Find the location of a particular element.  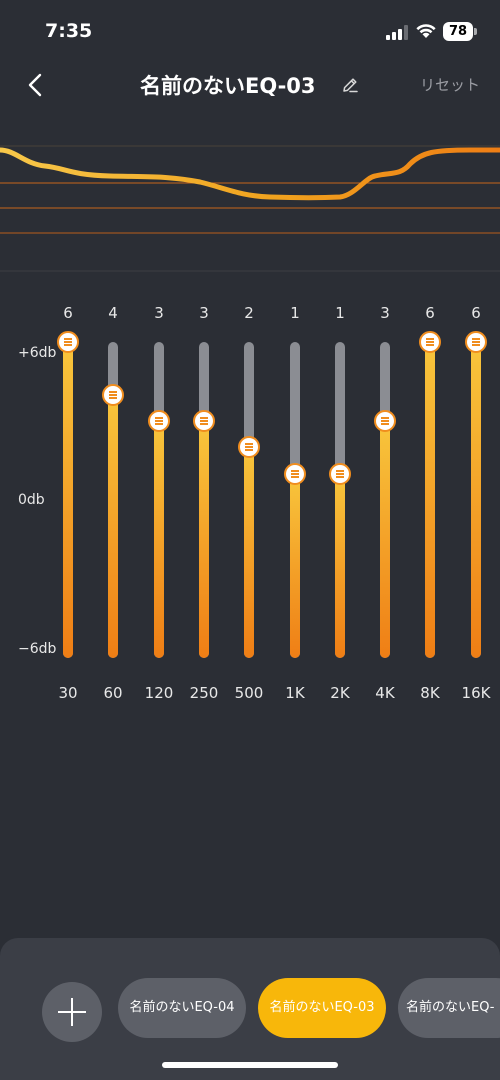

preset-chip-eq-04: 名前のないEQ-04 is located at coordinates (182, 1008).